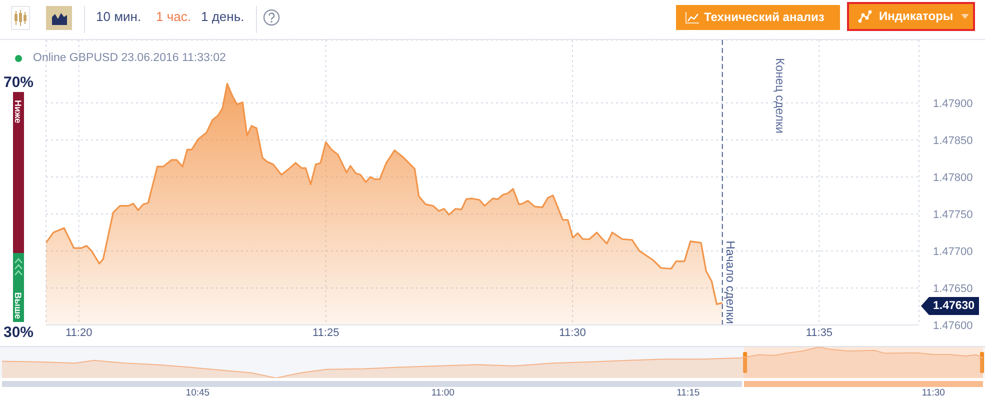  What do you see at coordinates (758, 17) in the screenshot?
I see `button: Технический анализ` at bounding box center [758, 17].